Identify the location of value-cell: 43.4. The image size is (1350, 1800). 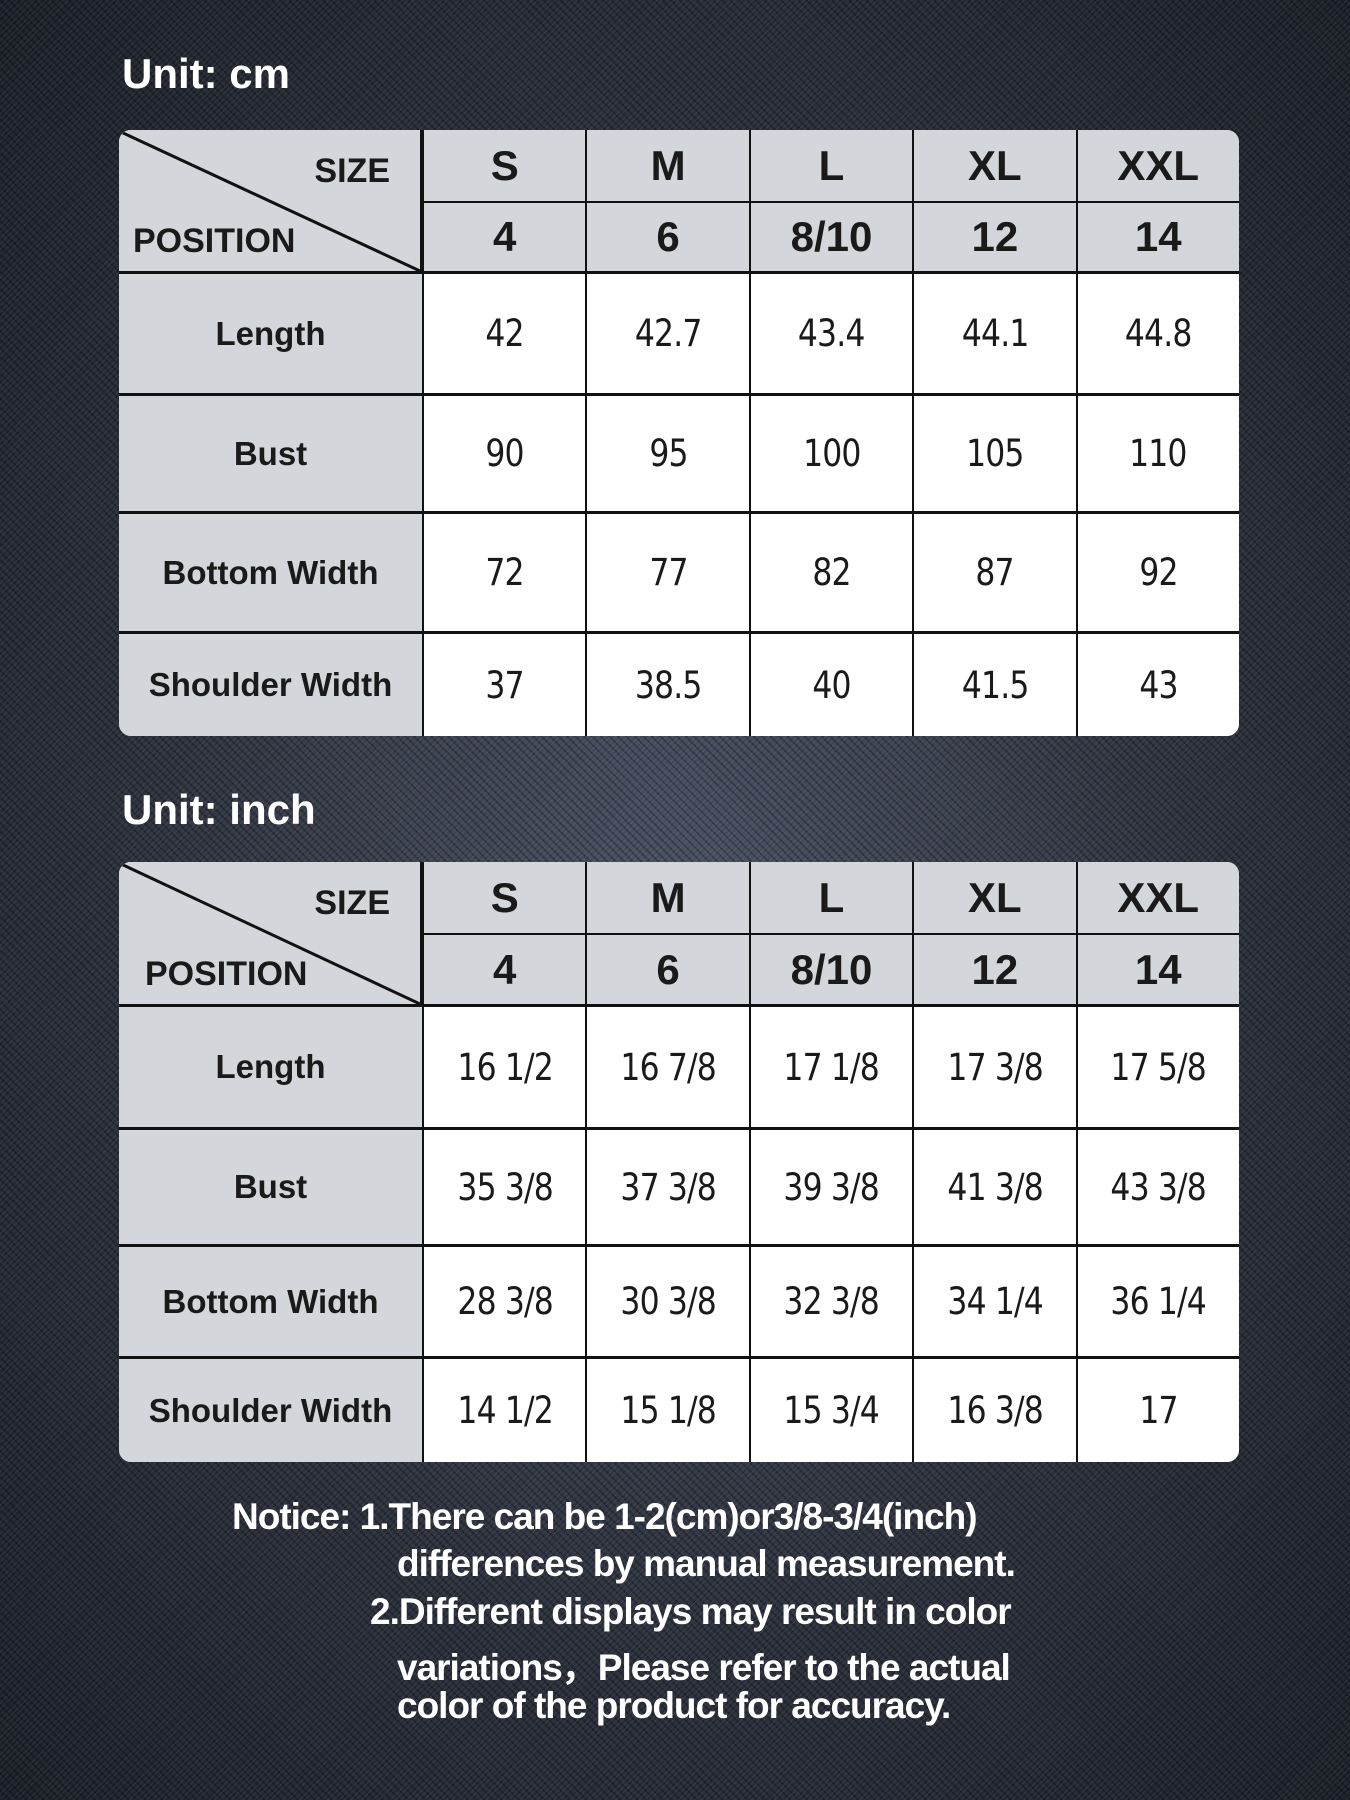
(830, 333).